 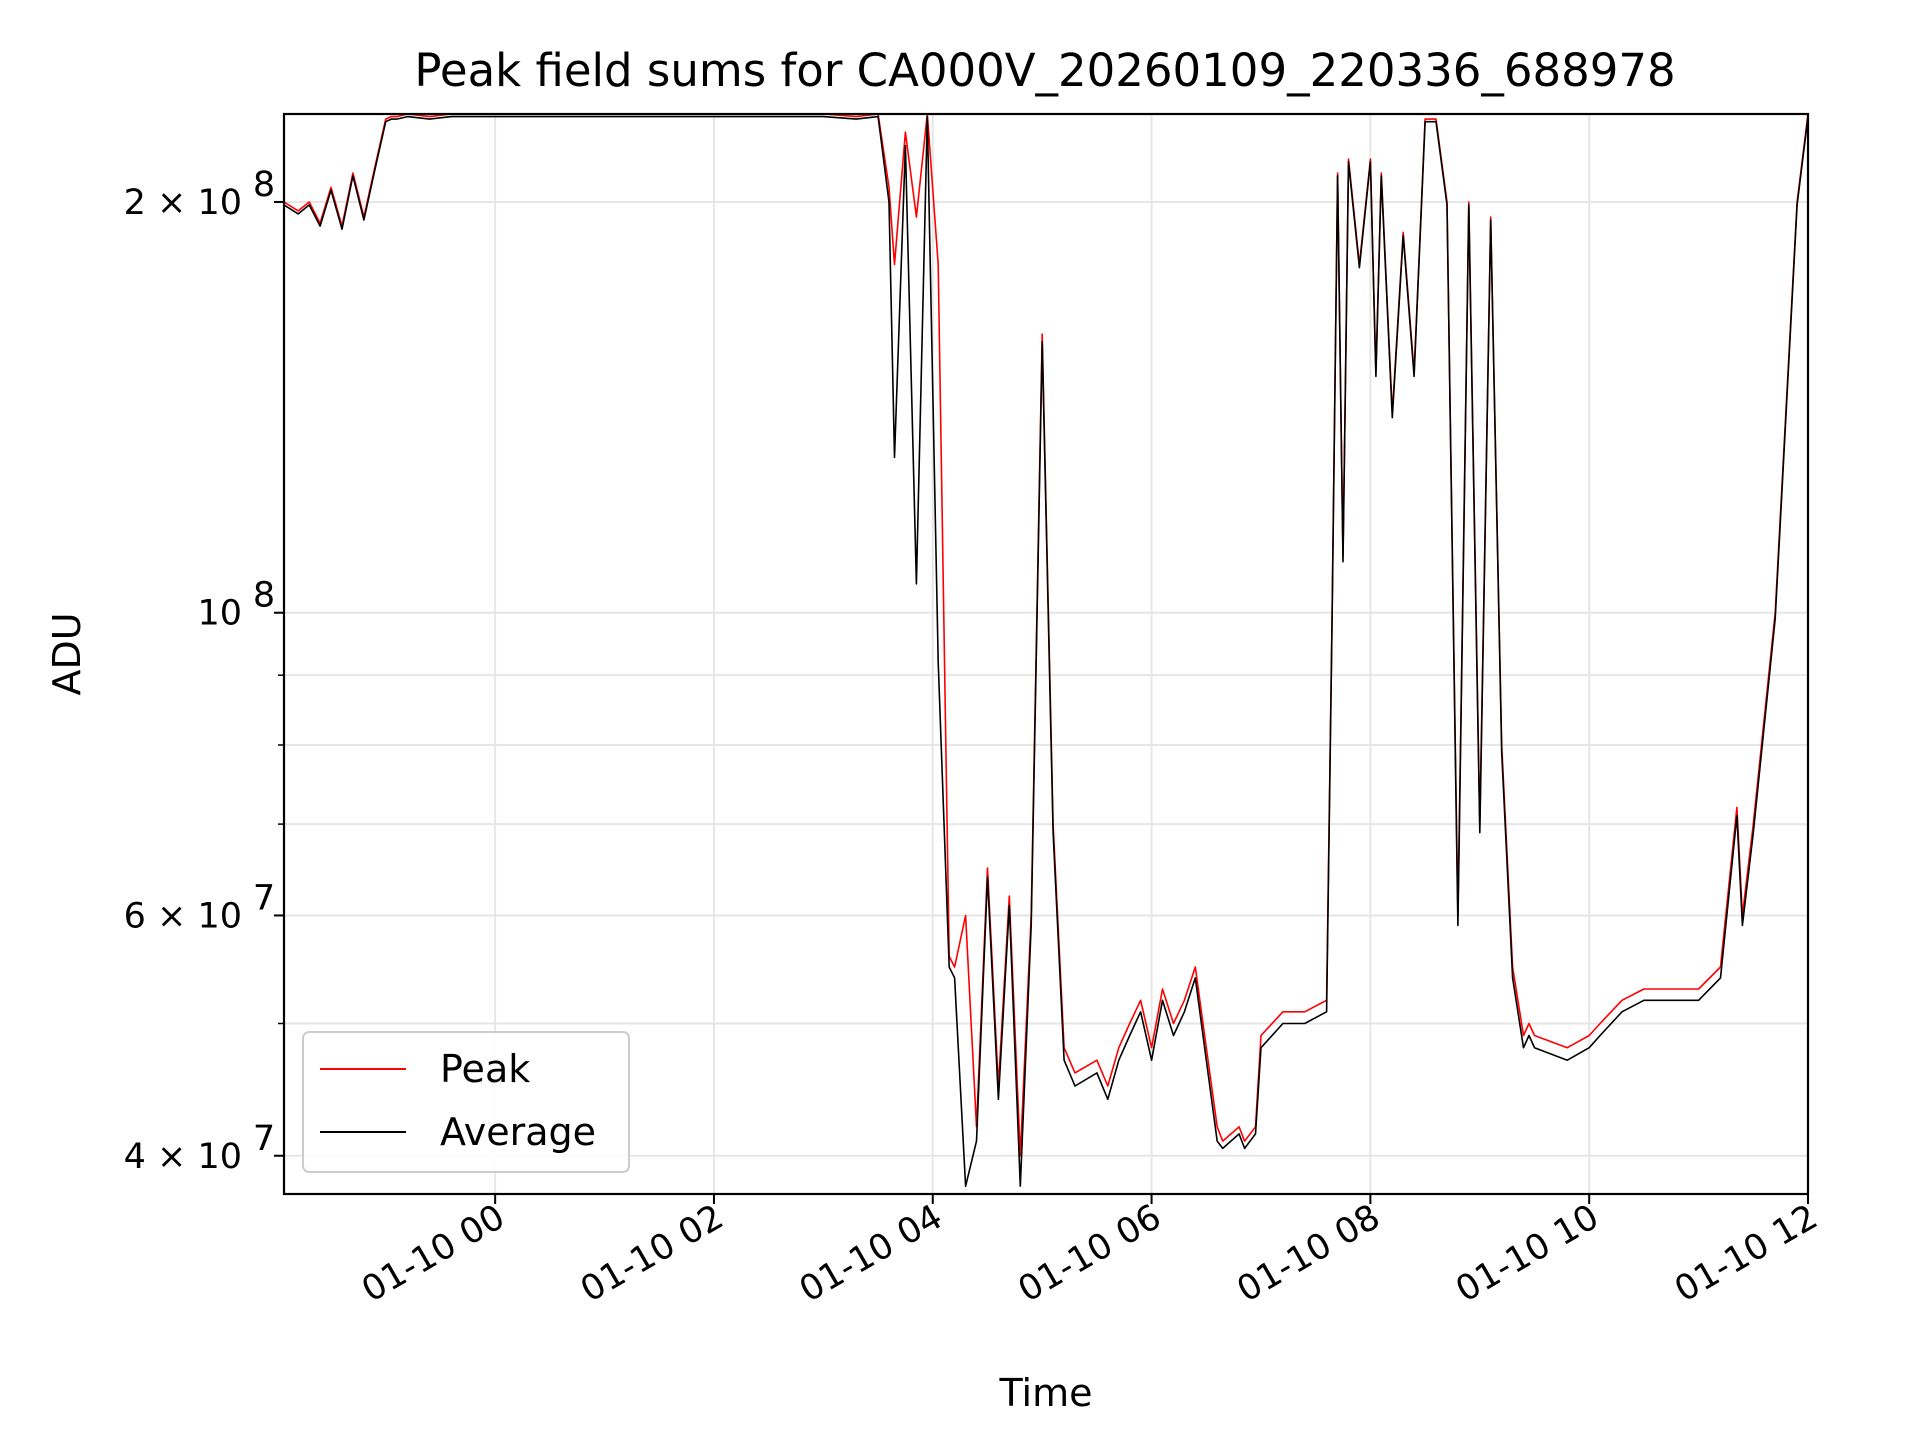 I want to click on y-tick-label: 4 × 10, so click(x=183, y=1157).